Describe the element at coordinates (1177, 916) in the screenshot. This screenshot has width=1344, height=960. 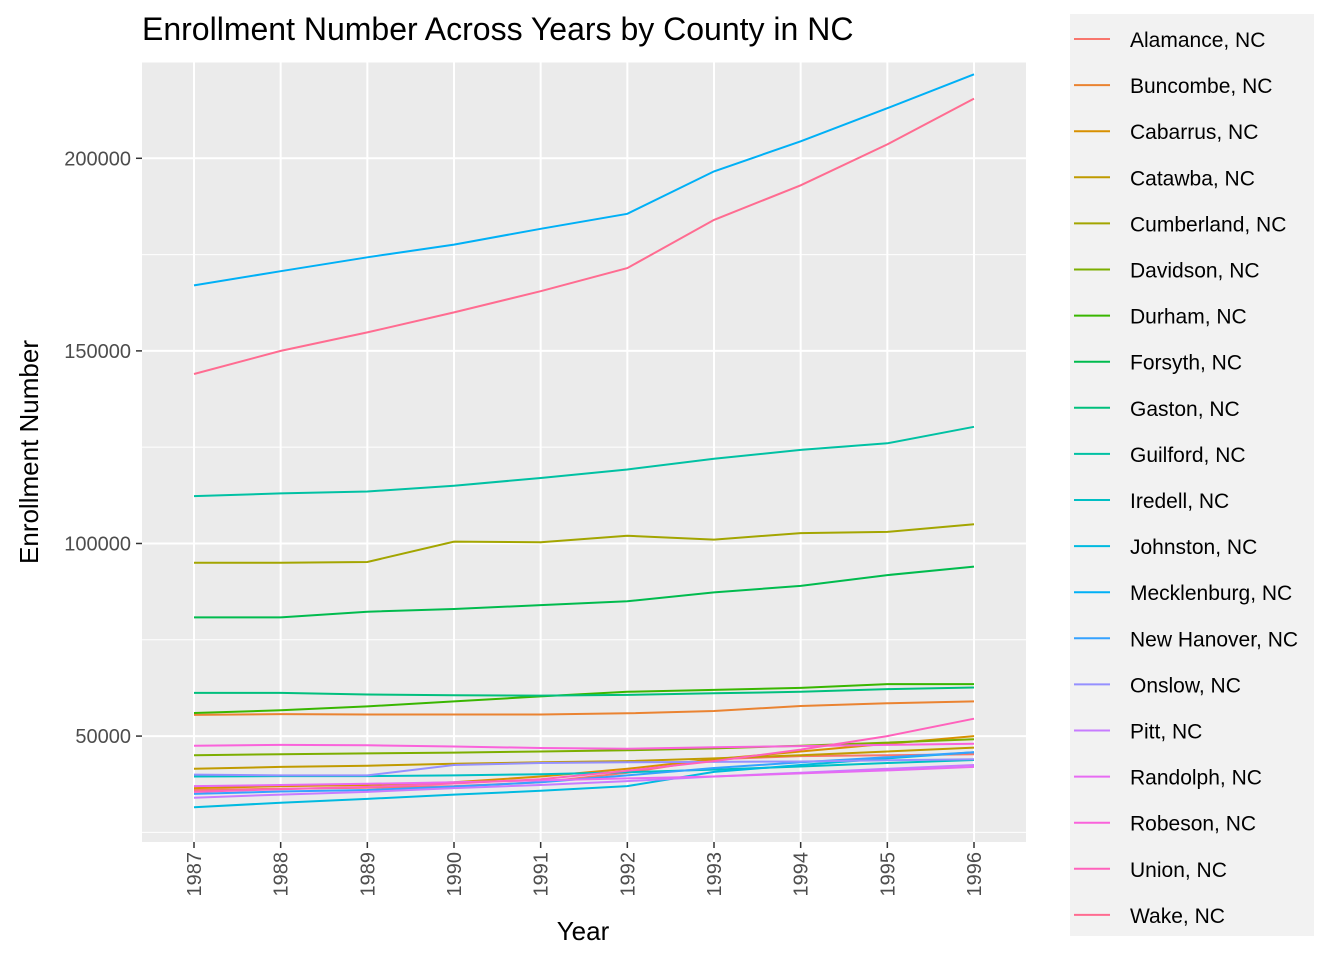
I see `legend-label: Wake, NC` at that location.